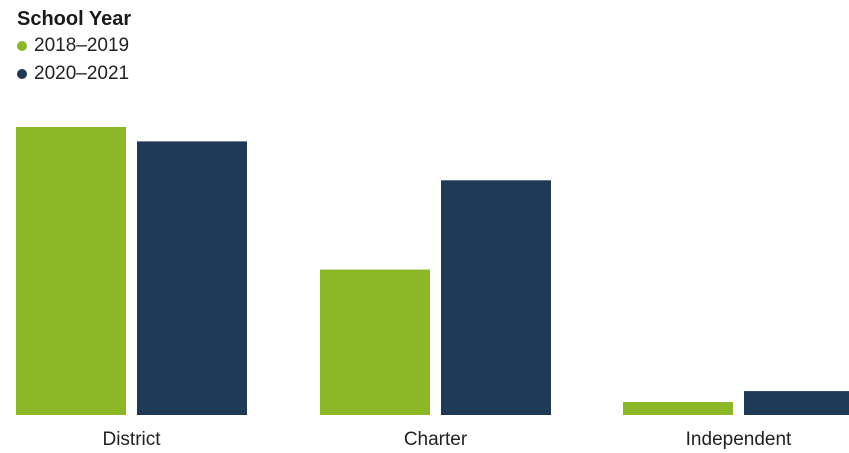 This screenshot has height=453, width=849. I want to click on legend-swatch-2018-2019, so click(22, 46).